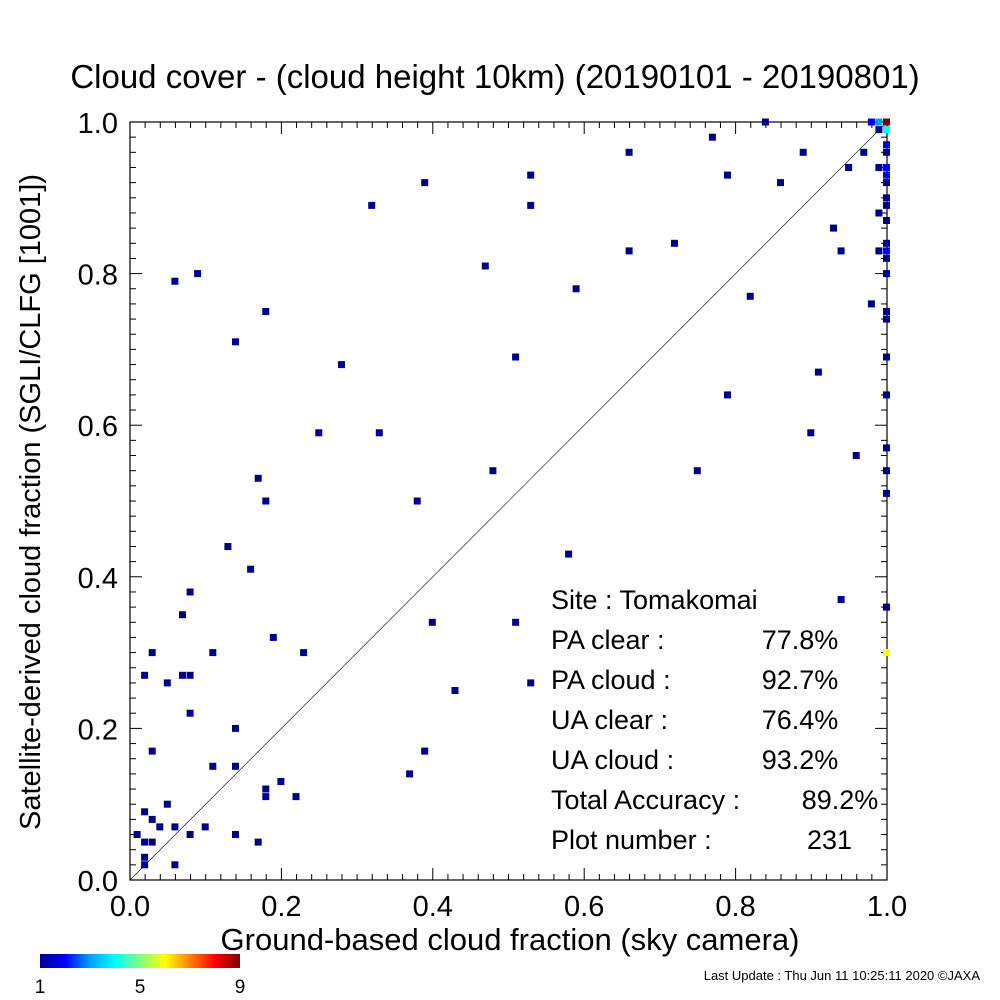 The width and height of the screenshot is (1000, 1000). Describe the element at coordinates (800, 640) in the screenshot. I see `stat-value: 77.8%` at that location.